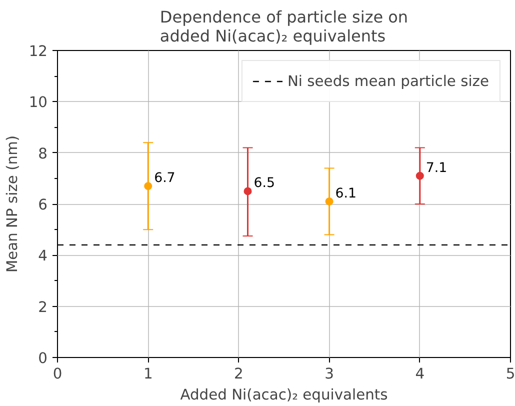  What do you see at coordinates (510, 374) in the screenshot?
I see `x-tick-label: 5` at bounding box center [510, 374].